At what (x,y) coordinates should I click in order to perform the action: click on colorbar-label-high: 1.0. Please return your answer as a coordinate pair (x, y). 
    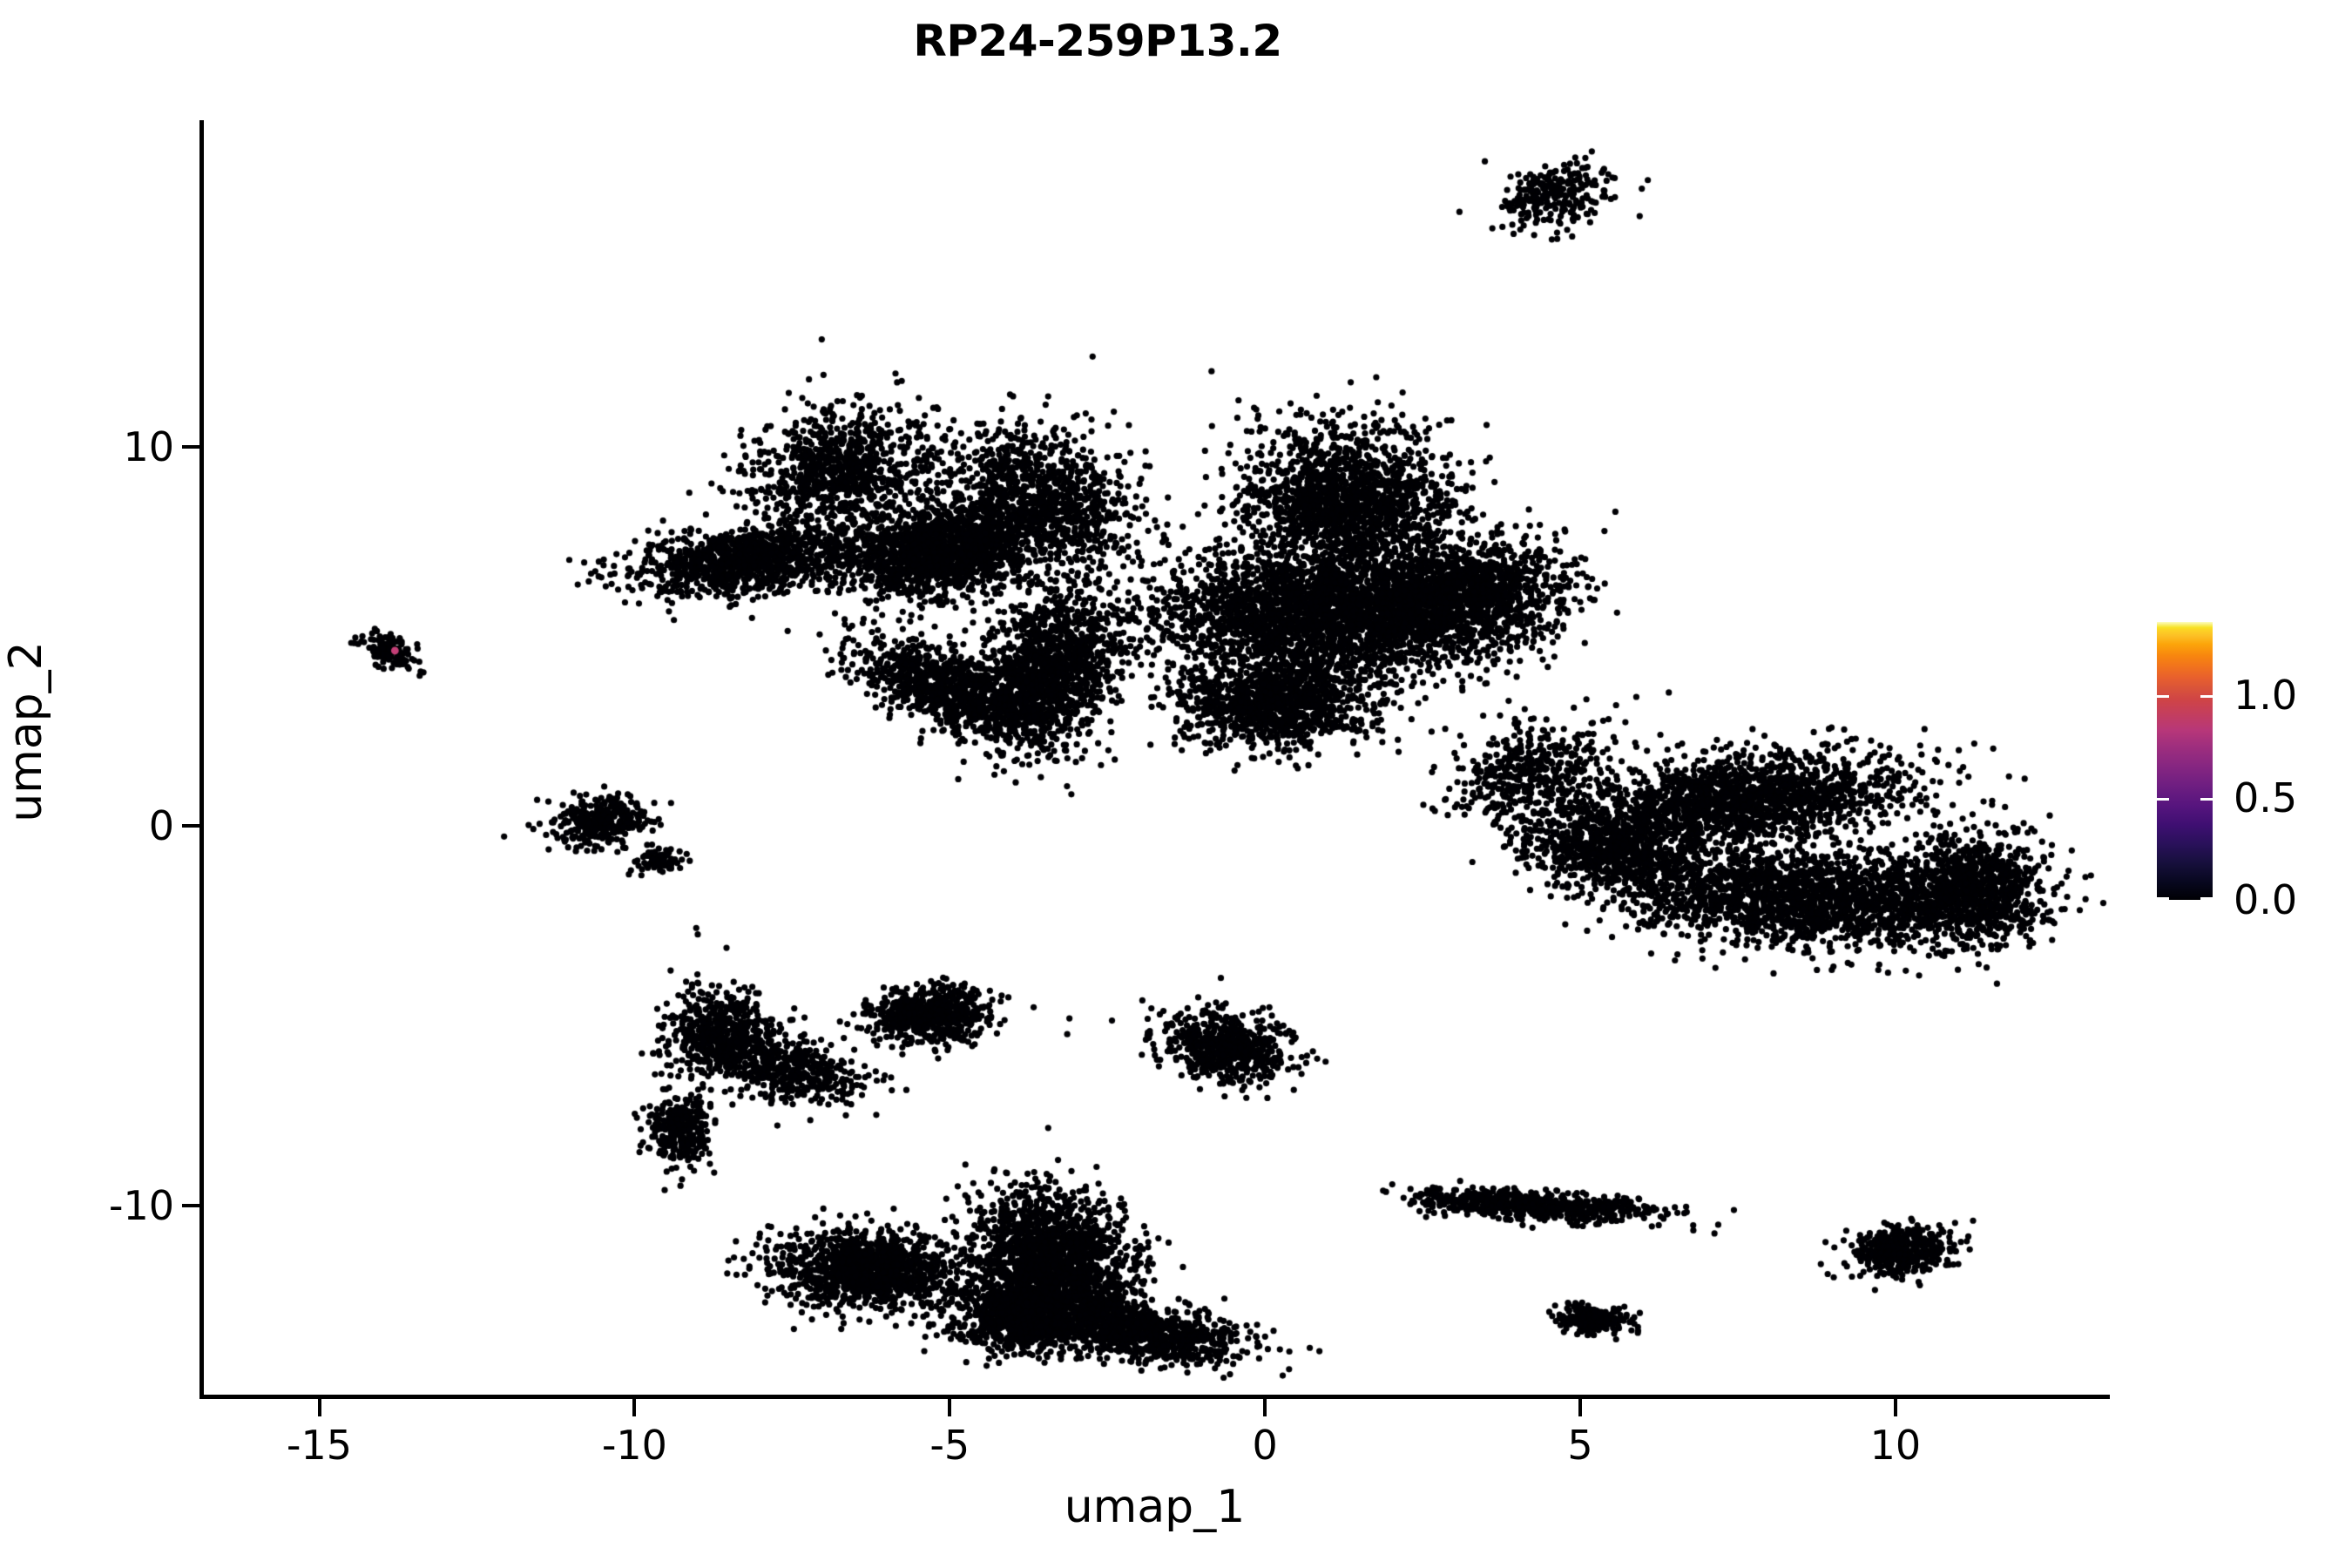
    Looking at the image, I should click on (2266, 695).